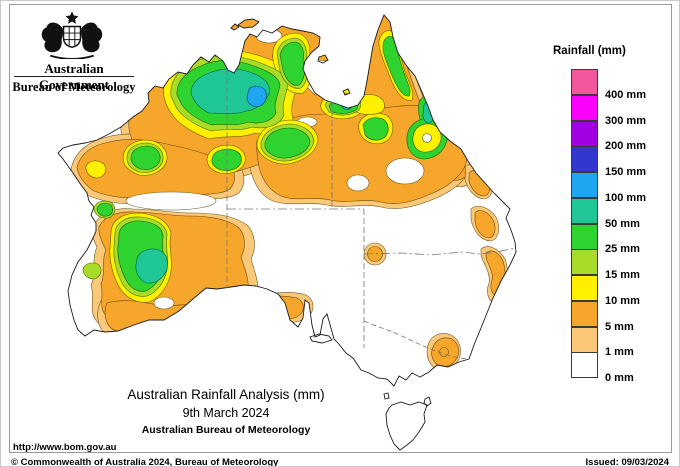 The image size is (680, 467). Describe the element at coordinates (256, 96) in the screenshot. I see `rain-layer-100mm` at that location.